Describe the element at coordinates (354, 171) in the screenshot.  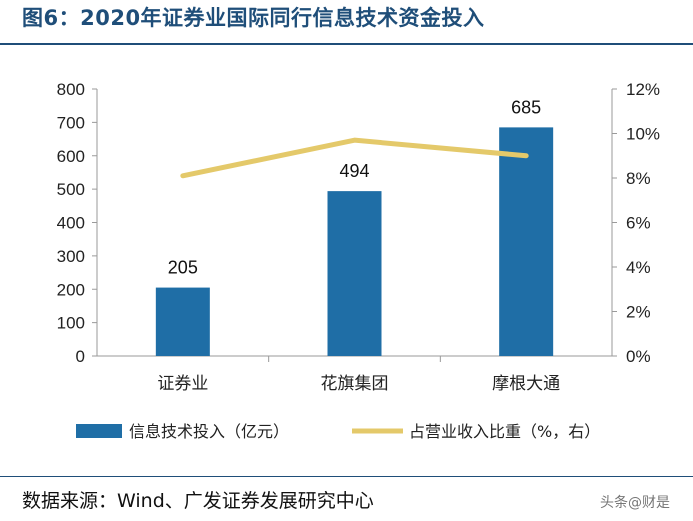
I see `data-label: 494` at that location.